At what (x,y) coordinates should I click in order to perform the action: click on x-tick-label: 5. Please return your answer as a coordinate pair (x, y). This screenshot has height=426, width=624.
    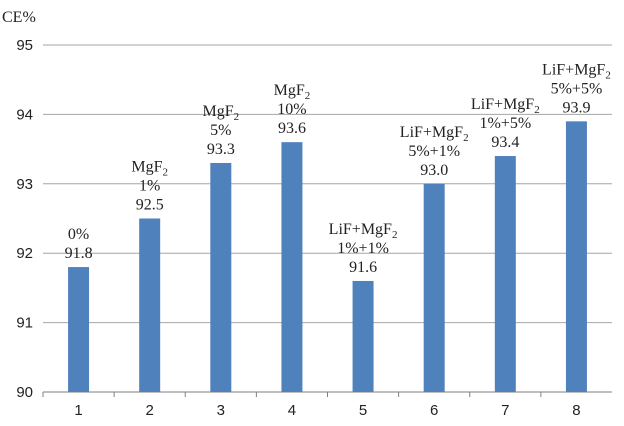
    Looking at the image, I should click on (363, 410).